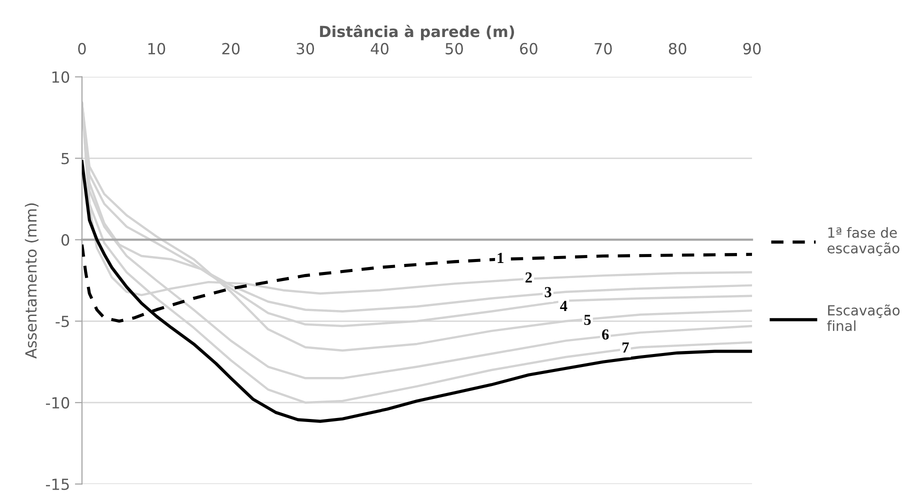 The height and width of the screenshot is (499, 916). Describe the element at coordinates (61, 77) in the screenshot. I see `y-tick-label: 10` at that location.